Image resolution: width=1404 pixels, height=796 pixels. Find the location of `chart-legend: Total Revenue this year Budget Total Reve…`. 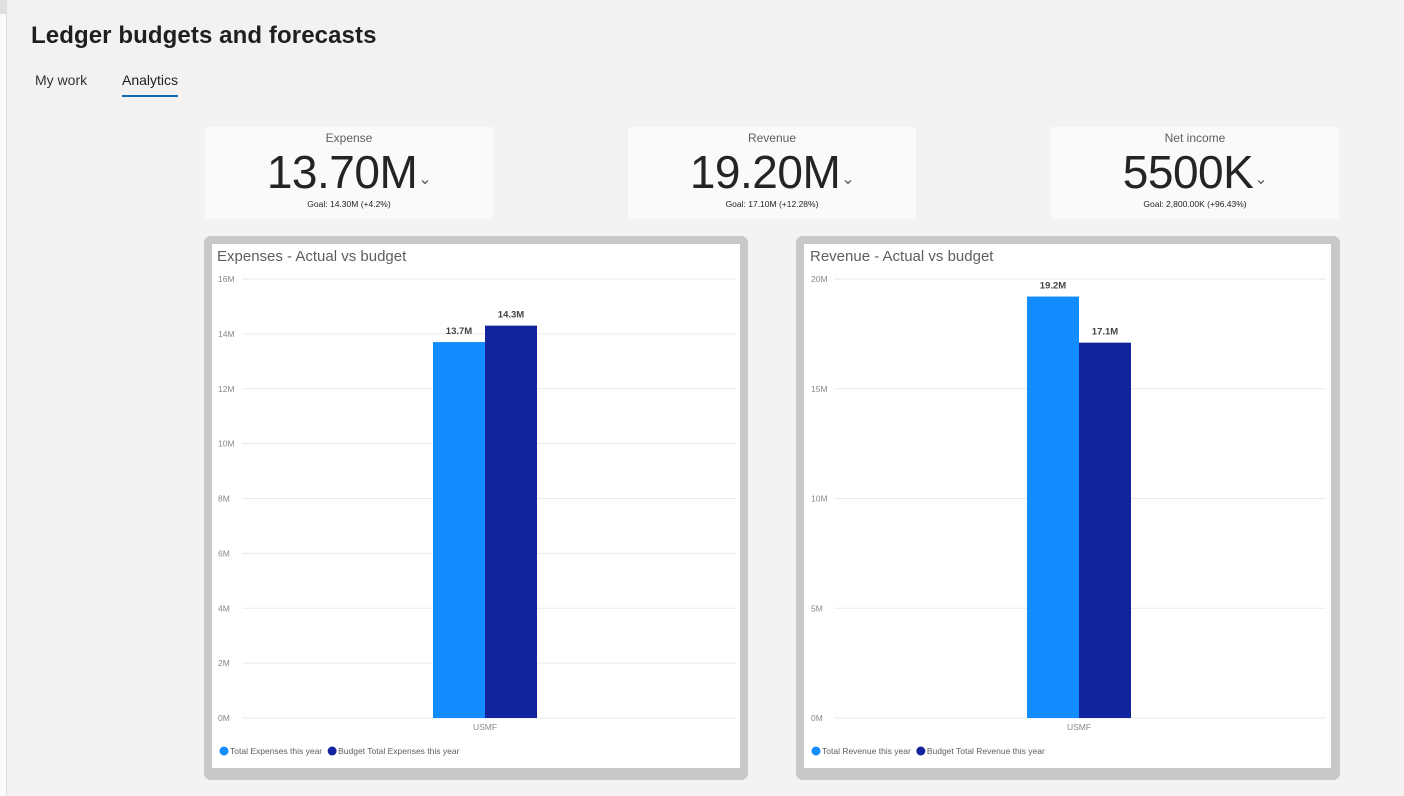

chart-legend: Total Revenue this year Budget Total Reve… is located at coordinates (928, 751).